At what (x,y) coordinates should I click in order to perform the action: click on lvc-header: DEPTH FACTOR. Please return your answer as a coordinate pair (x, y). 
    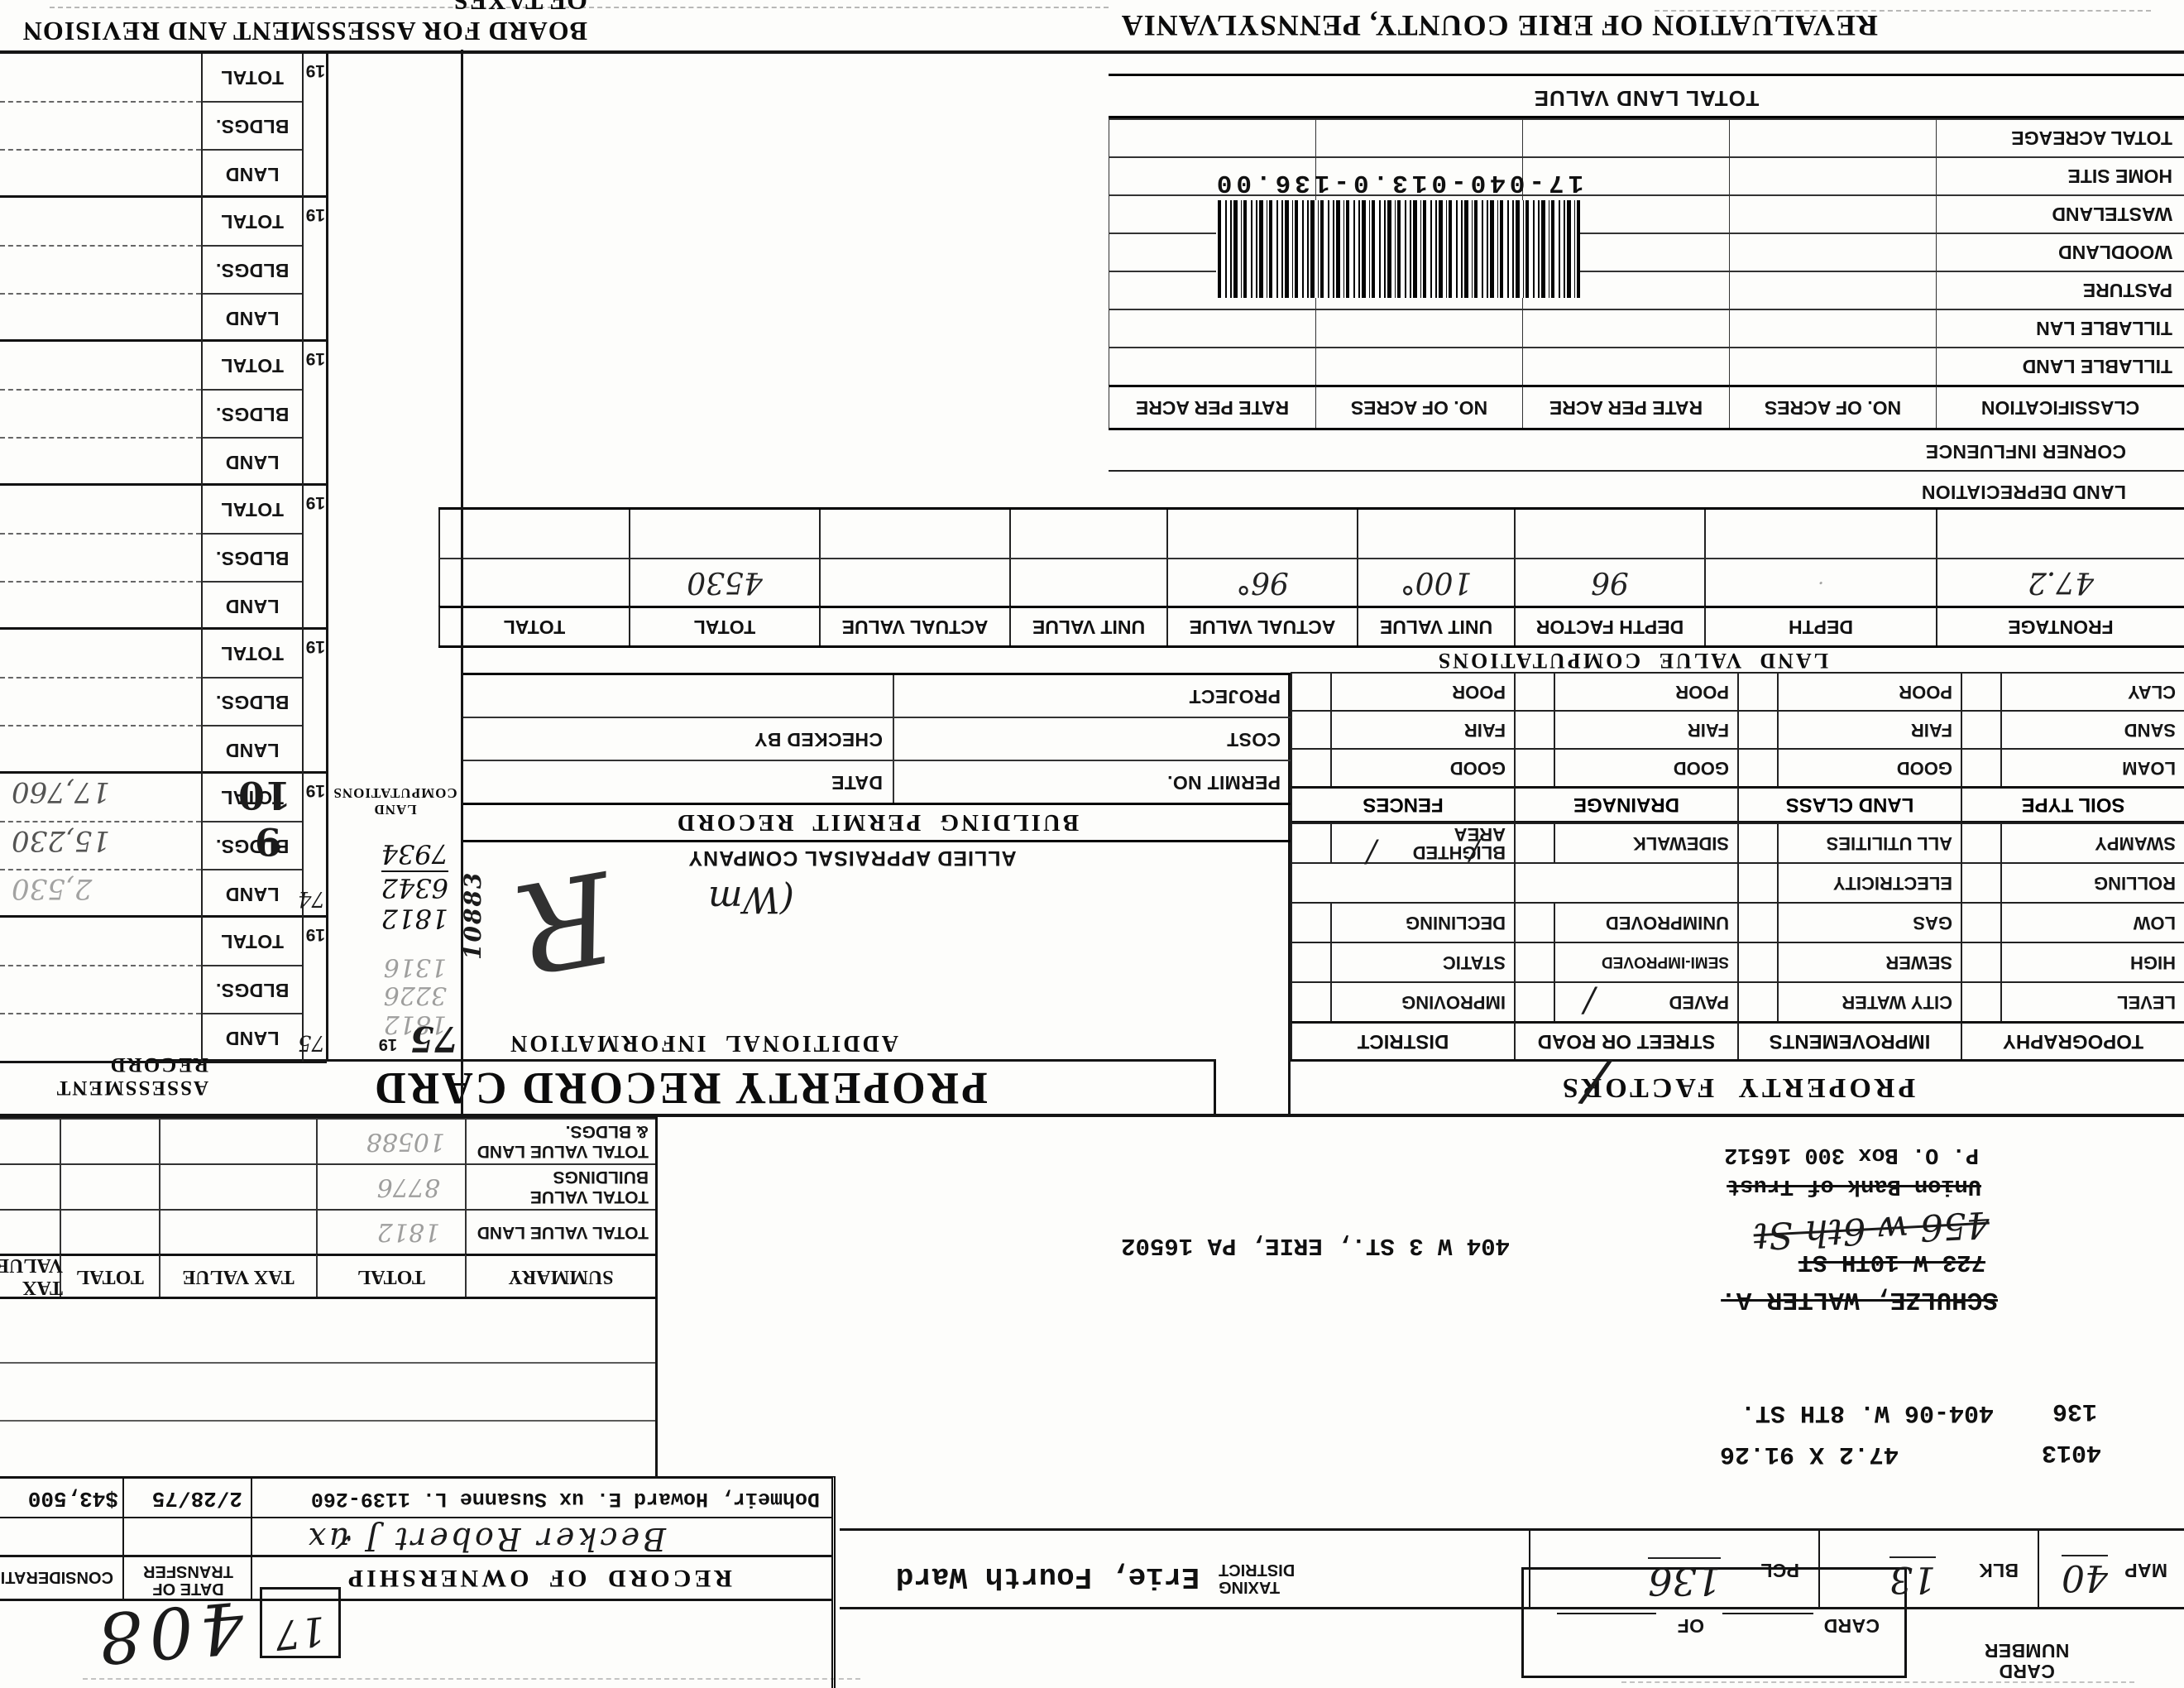
    Looking at the image, I should click on (1609, 625).